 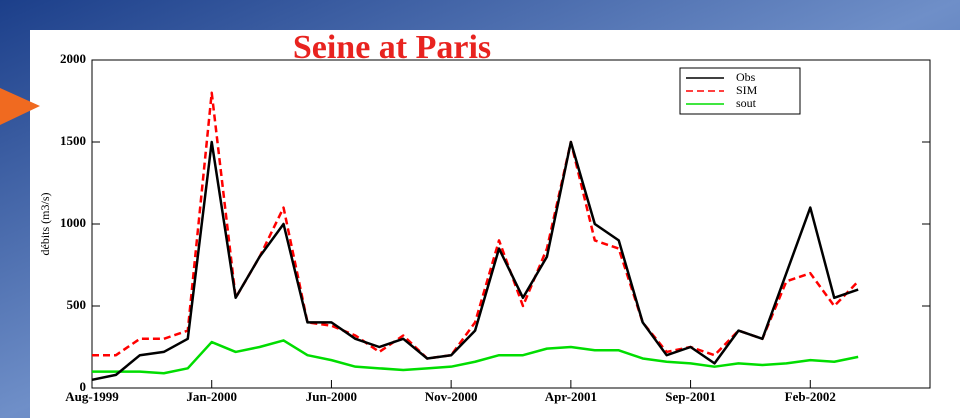 I want to click on x-tick-label: Sep-2001, so click(x=690, y=396).